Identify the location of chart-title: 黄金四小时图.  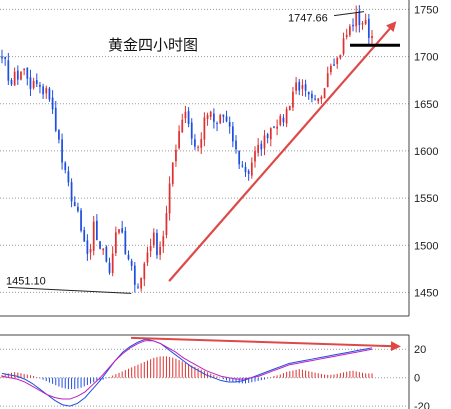
(153, 45).